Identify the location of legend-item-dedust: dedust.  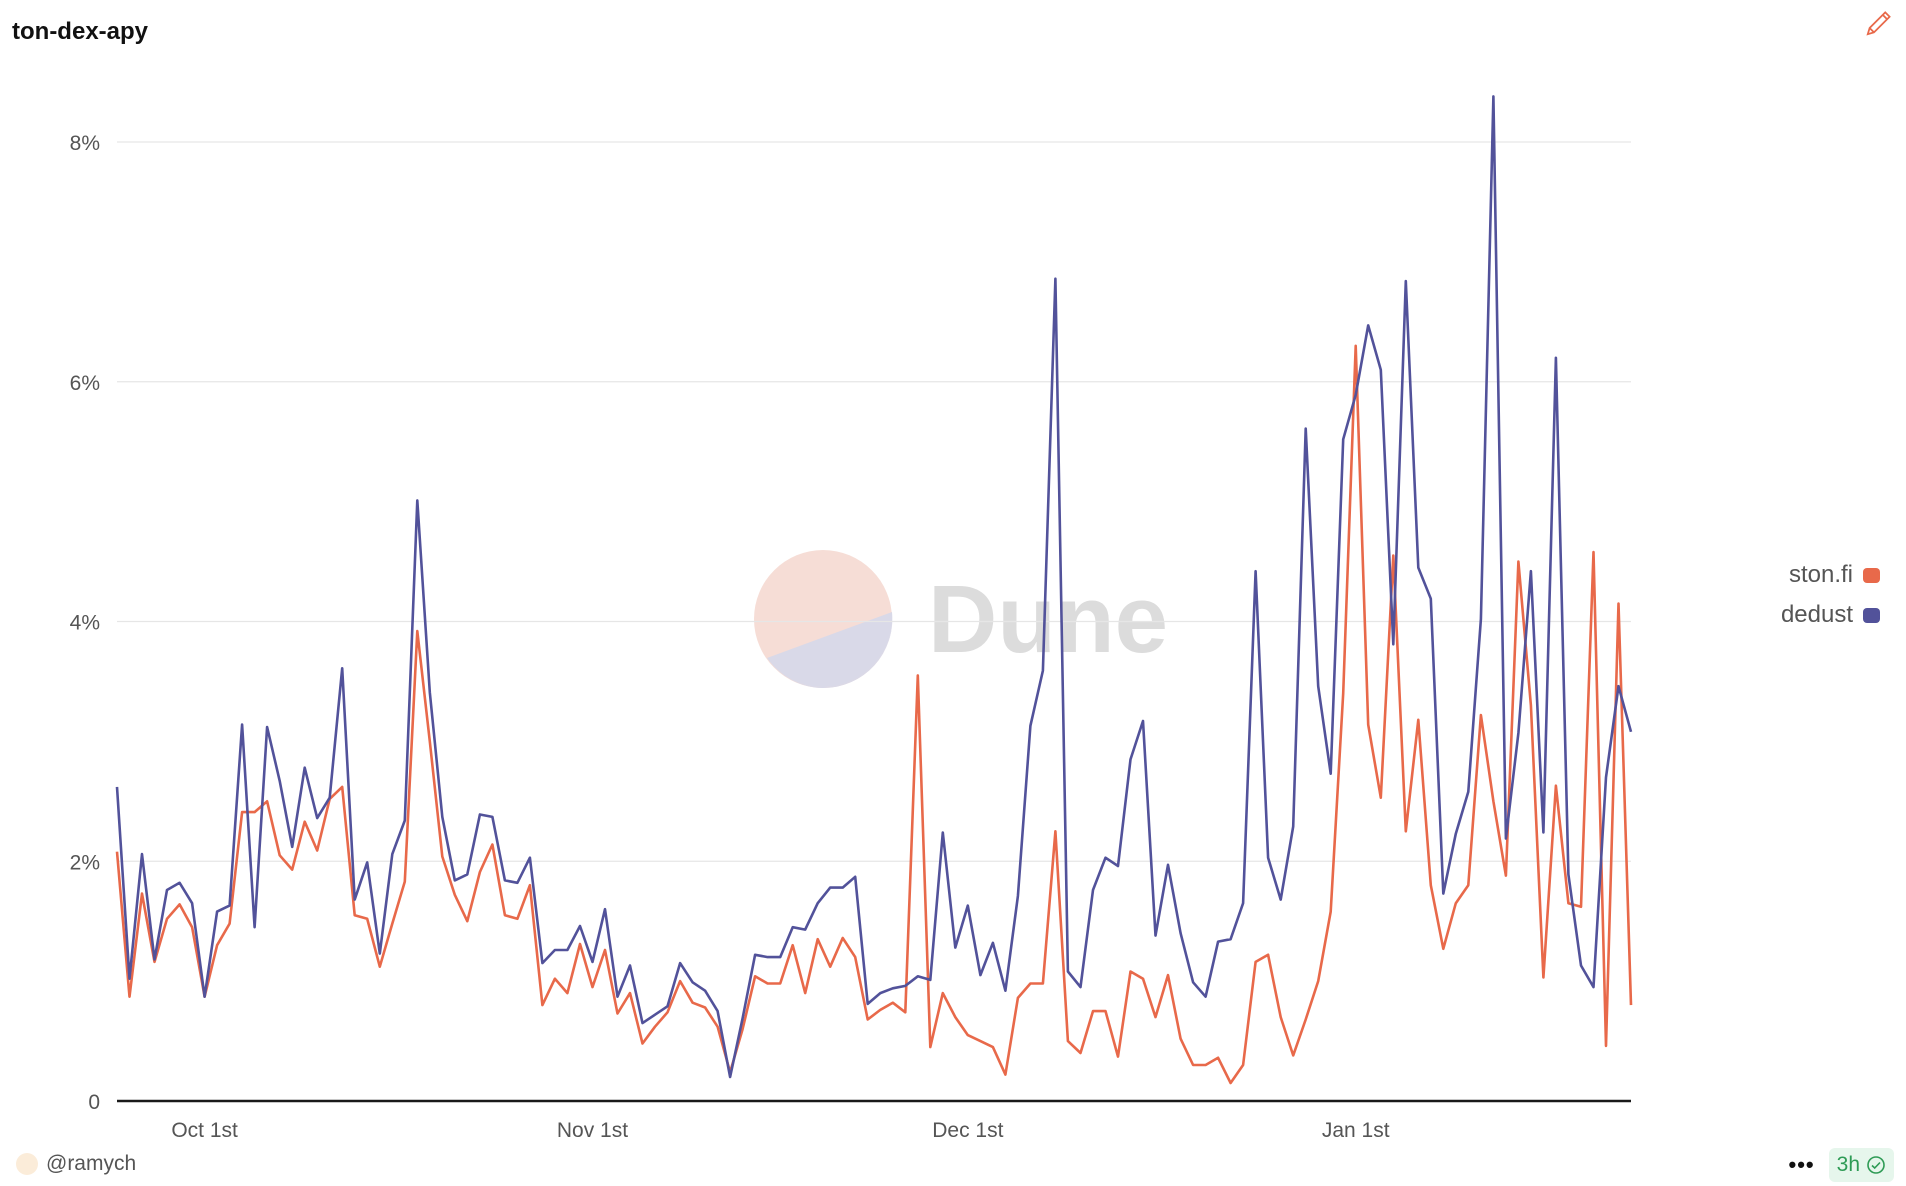
(1830, 615).